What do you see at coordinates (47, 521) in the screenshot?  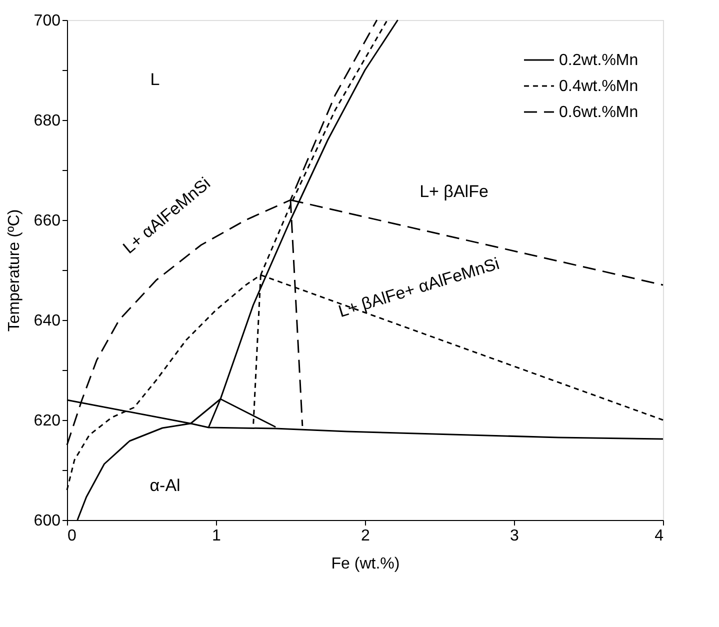 I see `y-tick-label: 600` at bounding box center [47, 521].